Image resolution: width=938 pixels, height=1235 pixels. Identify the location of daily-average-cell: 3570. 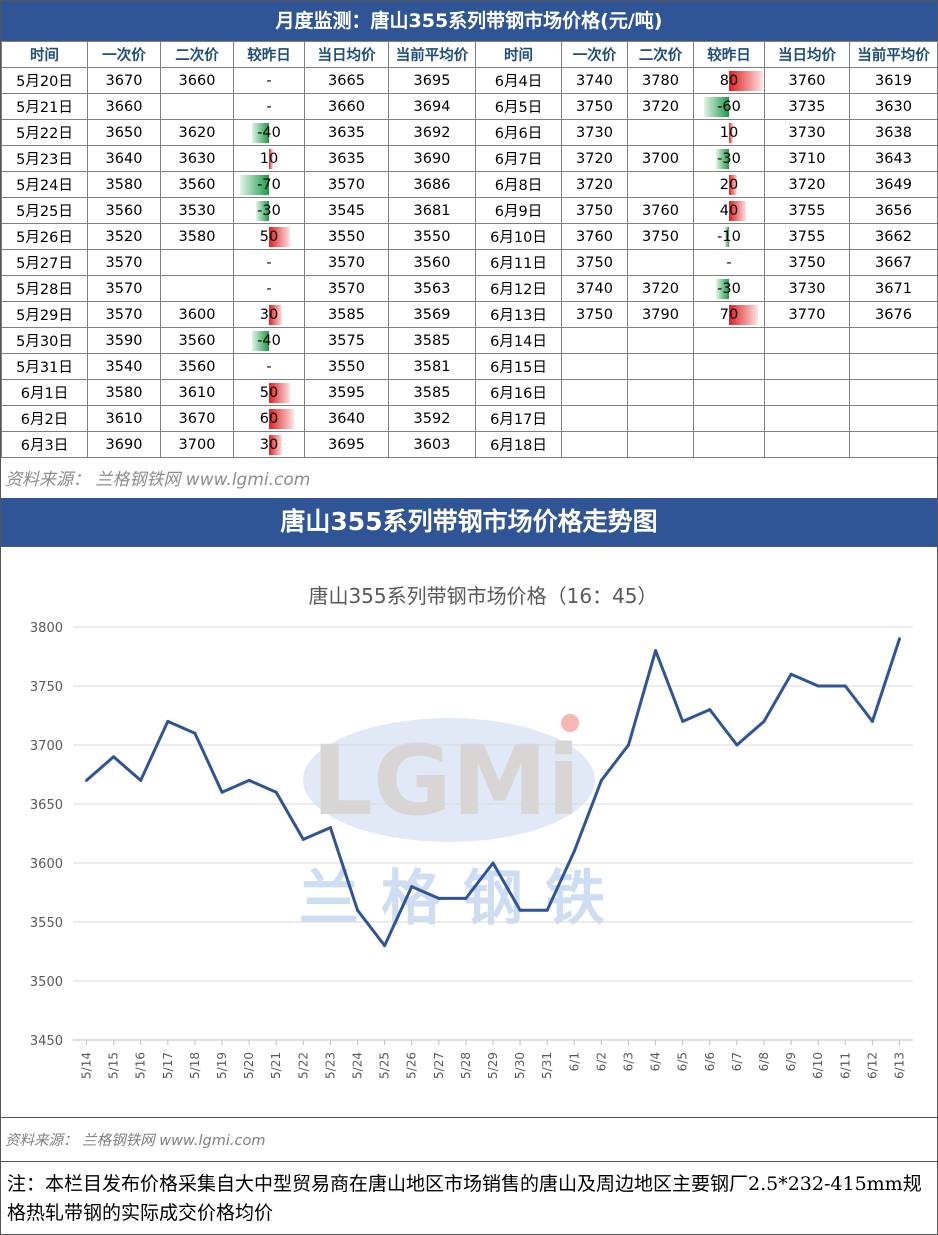
(346, 184).